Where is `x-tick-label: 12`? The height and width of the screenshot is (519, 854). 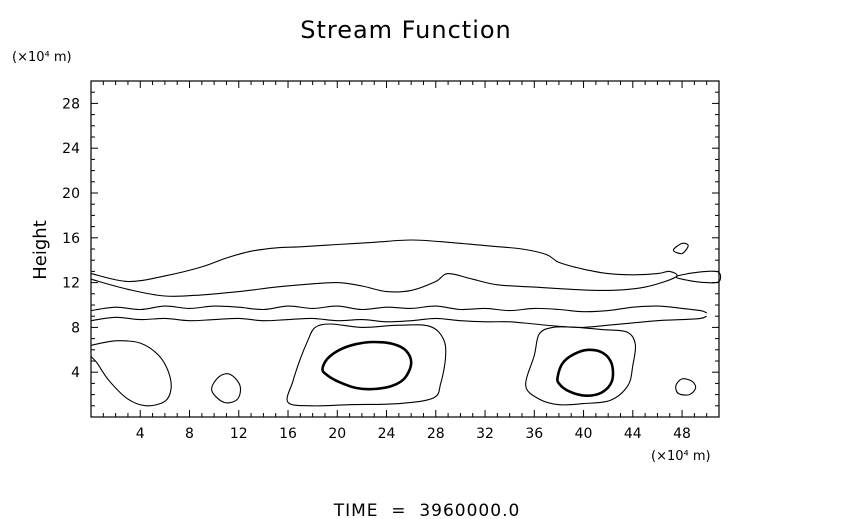
x-tick-label: 12 is located at coordinates (239, 434).